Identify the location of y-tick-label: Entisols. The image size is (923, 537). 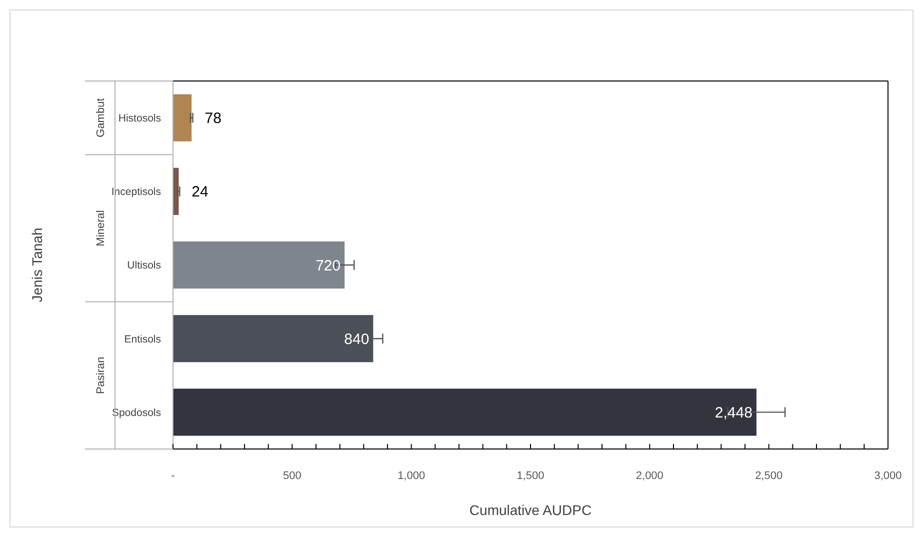
(142, 339).